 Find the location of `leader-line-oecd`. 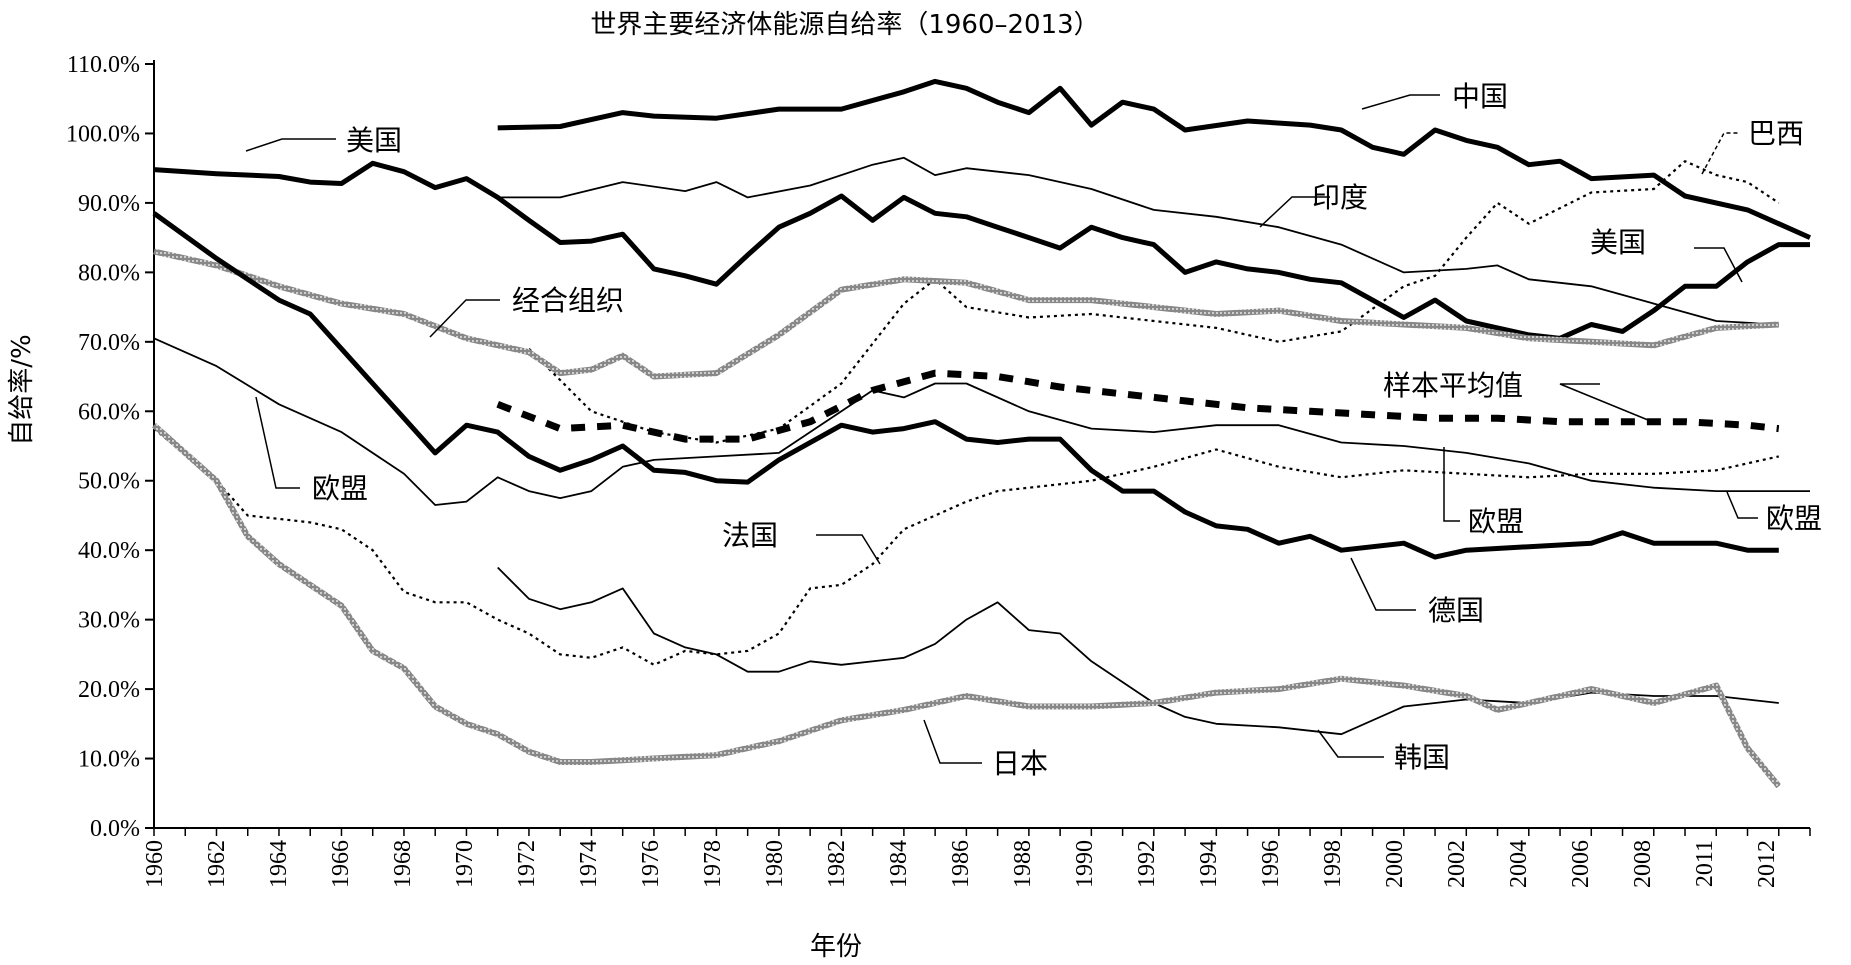

leader-line-oecd is located at coordinates (464, 318).